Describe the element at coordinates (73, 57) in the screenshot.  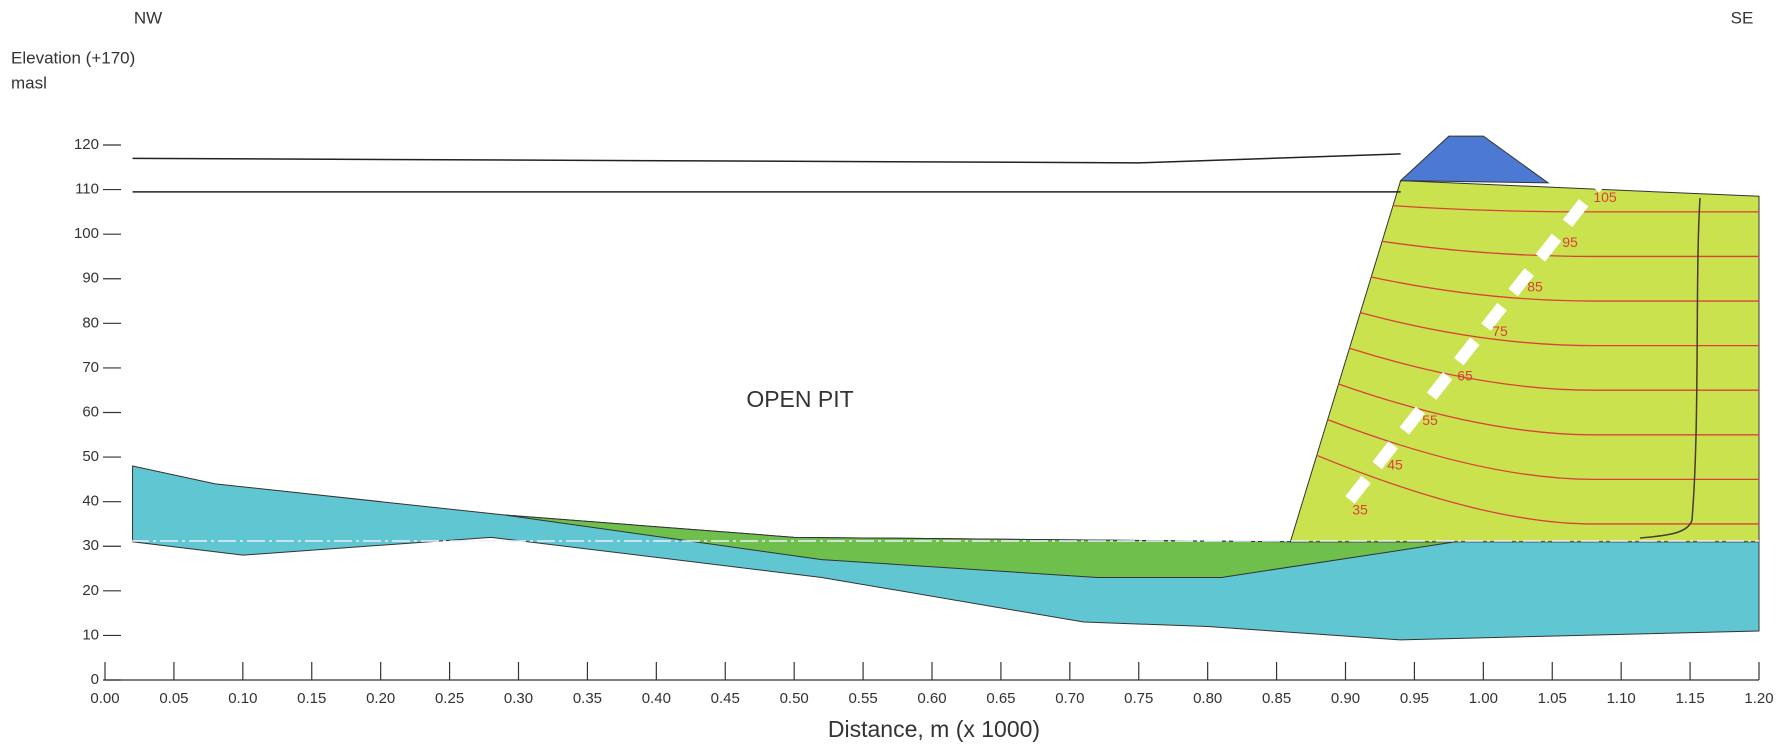
I see `y-axis-title: Elevation (+170)` at that location.